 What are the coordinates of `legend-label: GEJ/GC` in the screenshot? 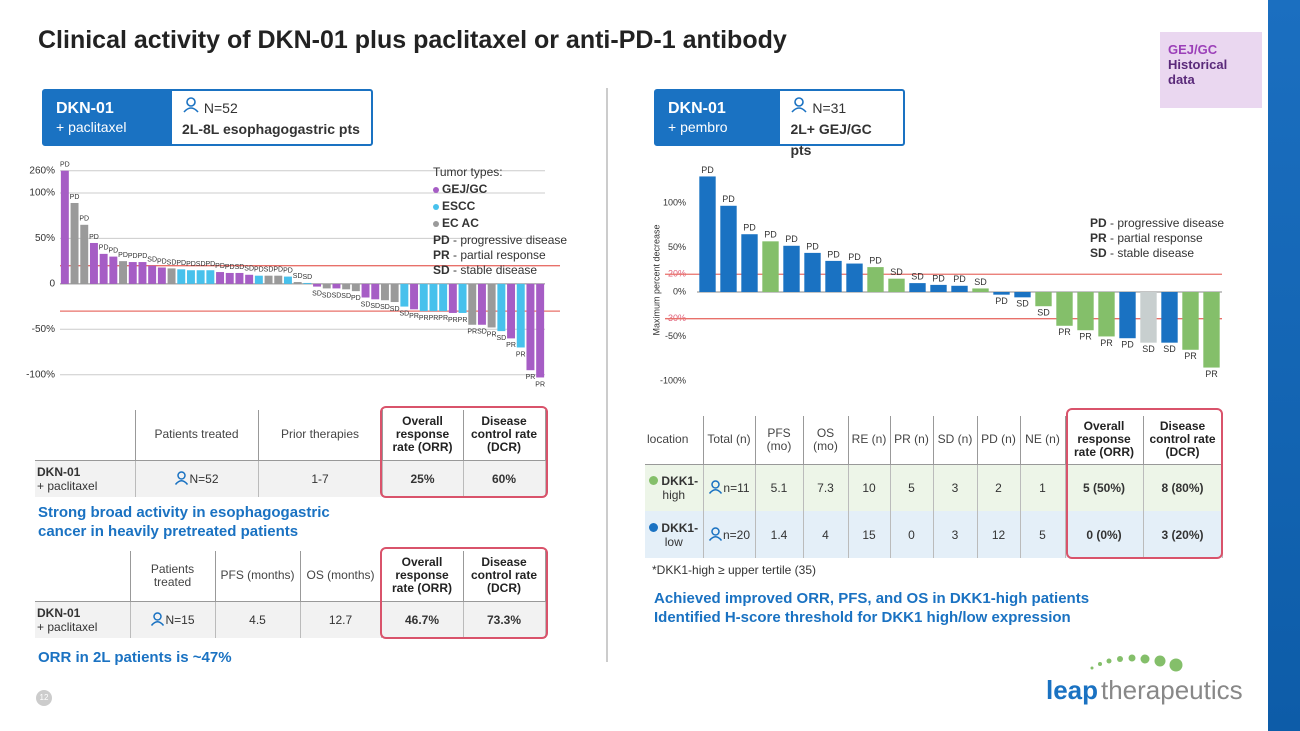 It's located at (465, 189).